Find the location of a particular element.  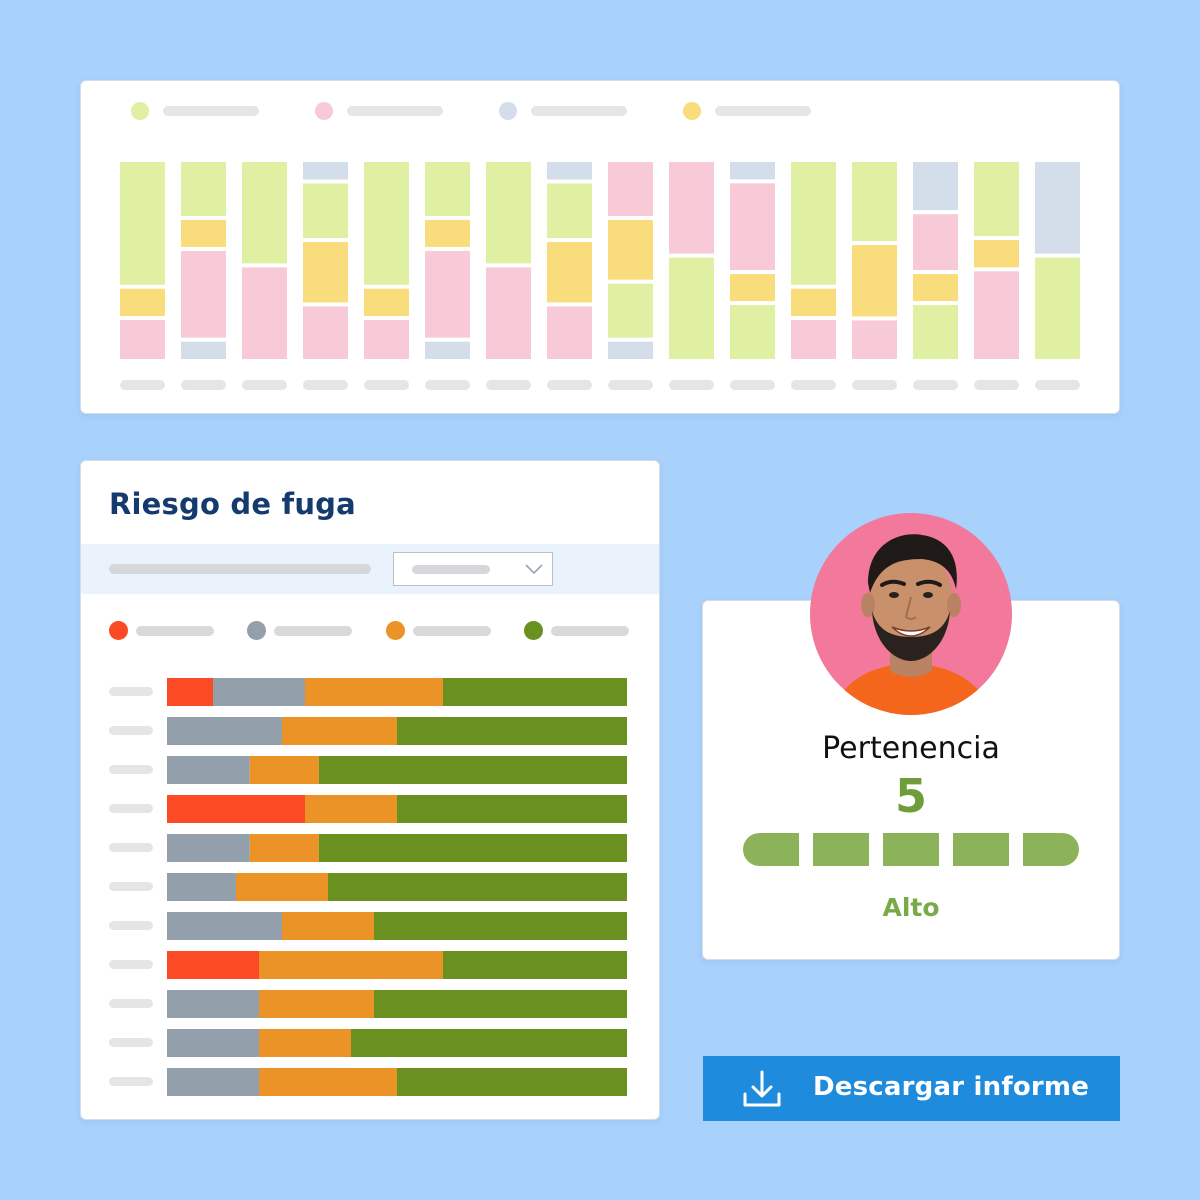

risk-legend is located at coordinates (369, 630).